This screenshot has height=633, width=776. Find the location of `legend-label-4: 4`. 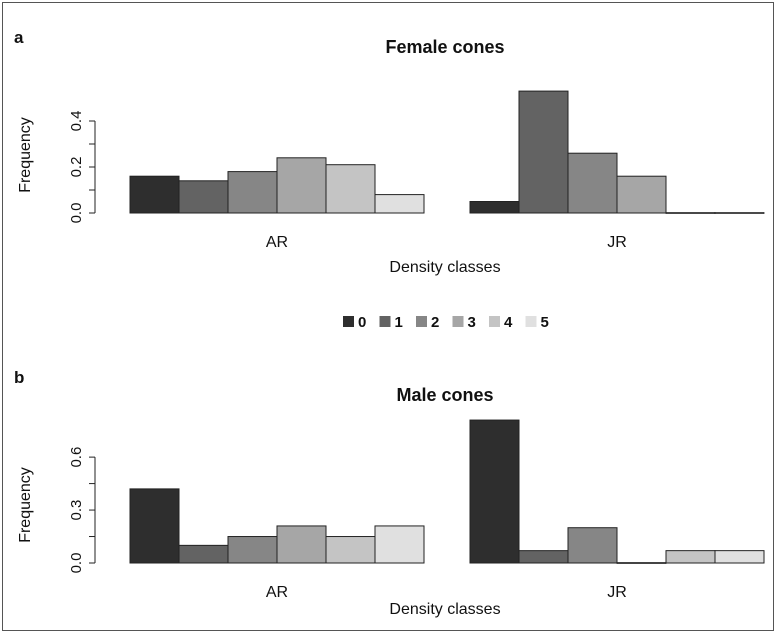

legend-label-4: 4 is located at coordinates (508, 322).